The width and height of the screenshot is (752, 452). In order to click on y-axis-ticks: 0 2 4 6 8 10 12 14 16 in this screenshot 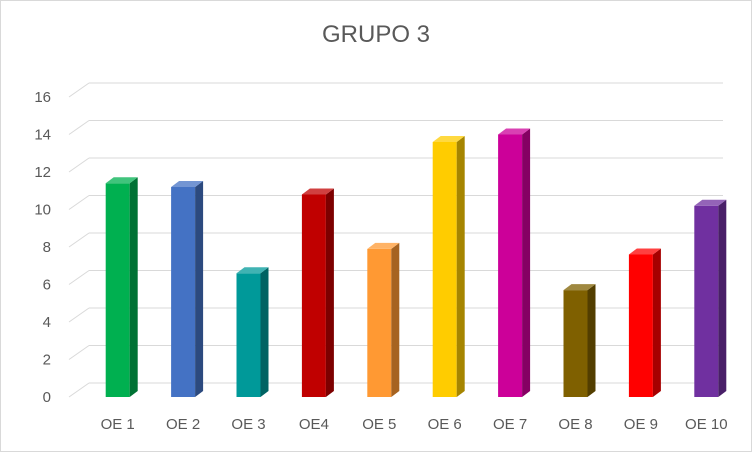, I will do `click(42, 247)`.